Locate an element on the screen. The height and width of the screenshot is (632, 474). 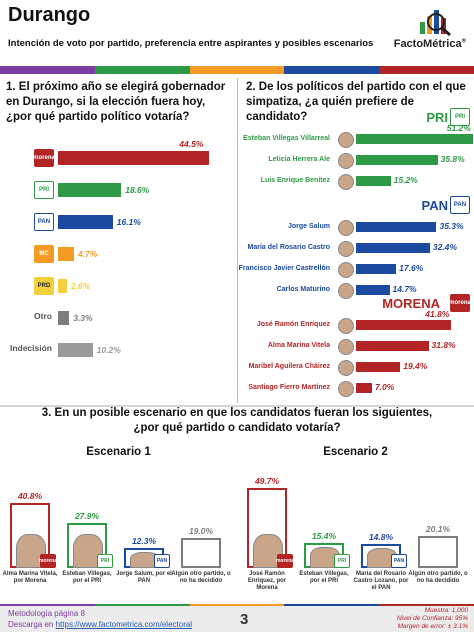
value-label: 16.1% is located at coordinates (128, 222).